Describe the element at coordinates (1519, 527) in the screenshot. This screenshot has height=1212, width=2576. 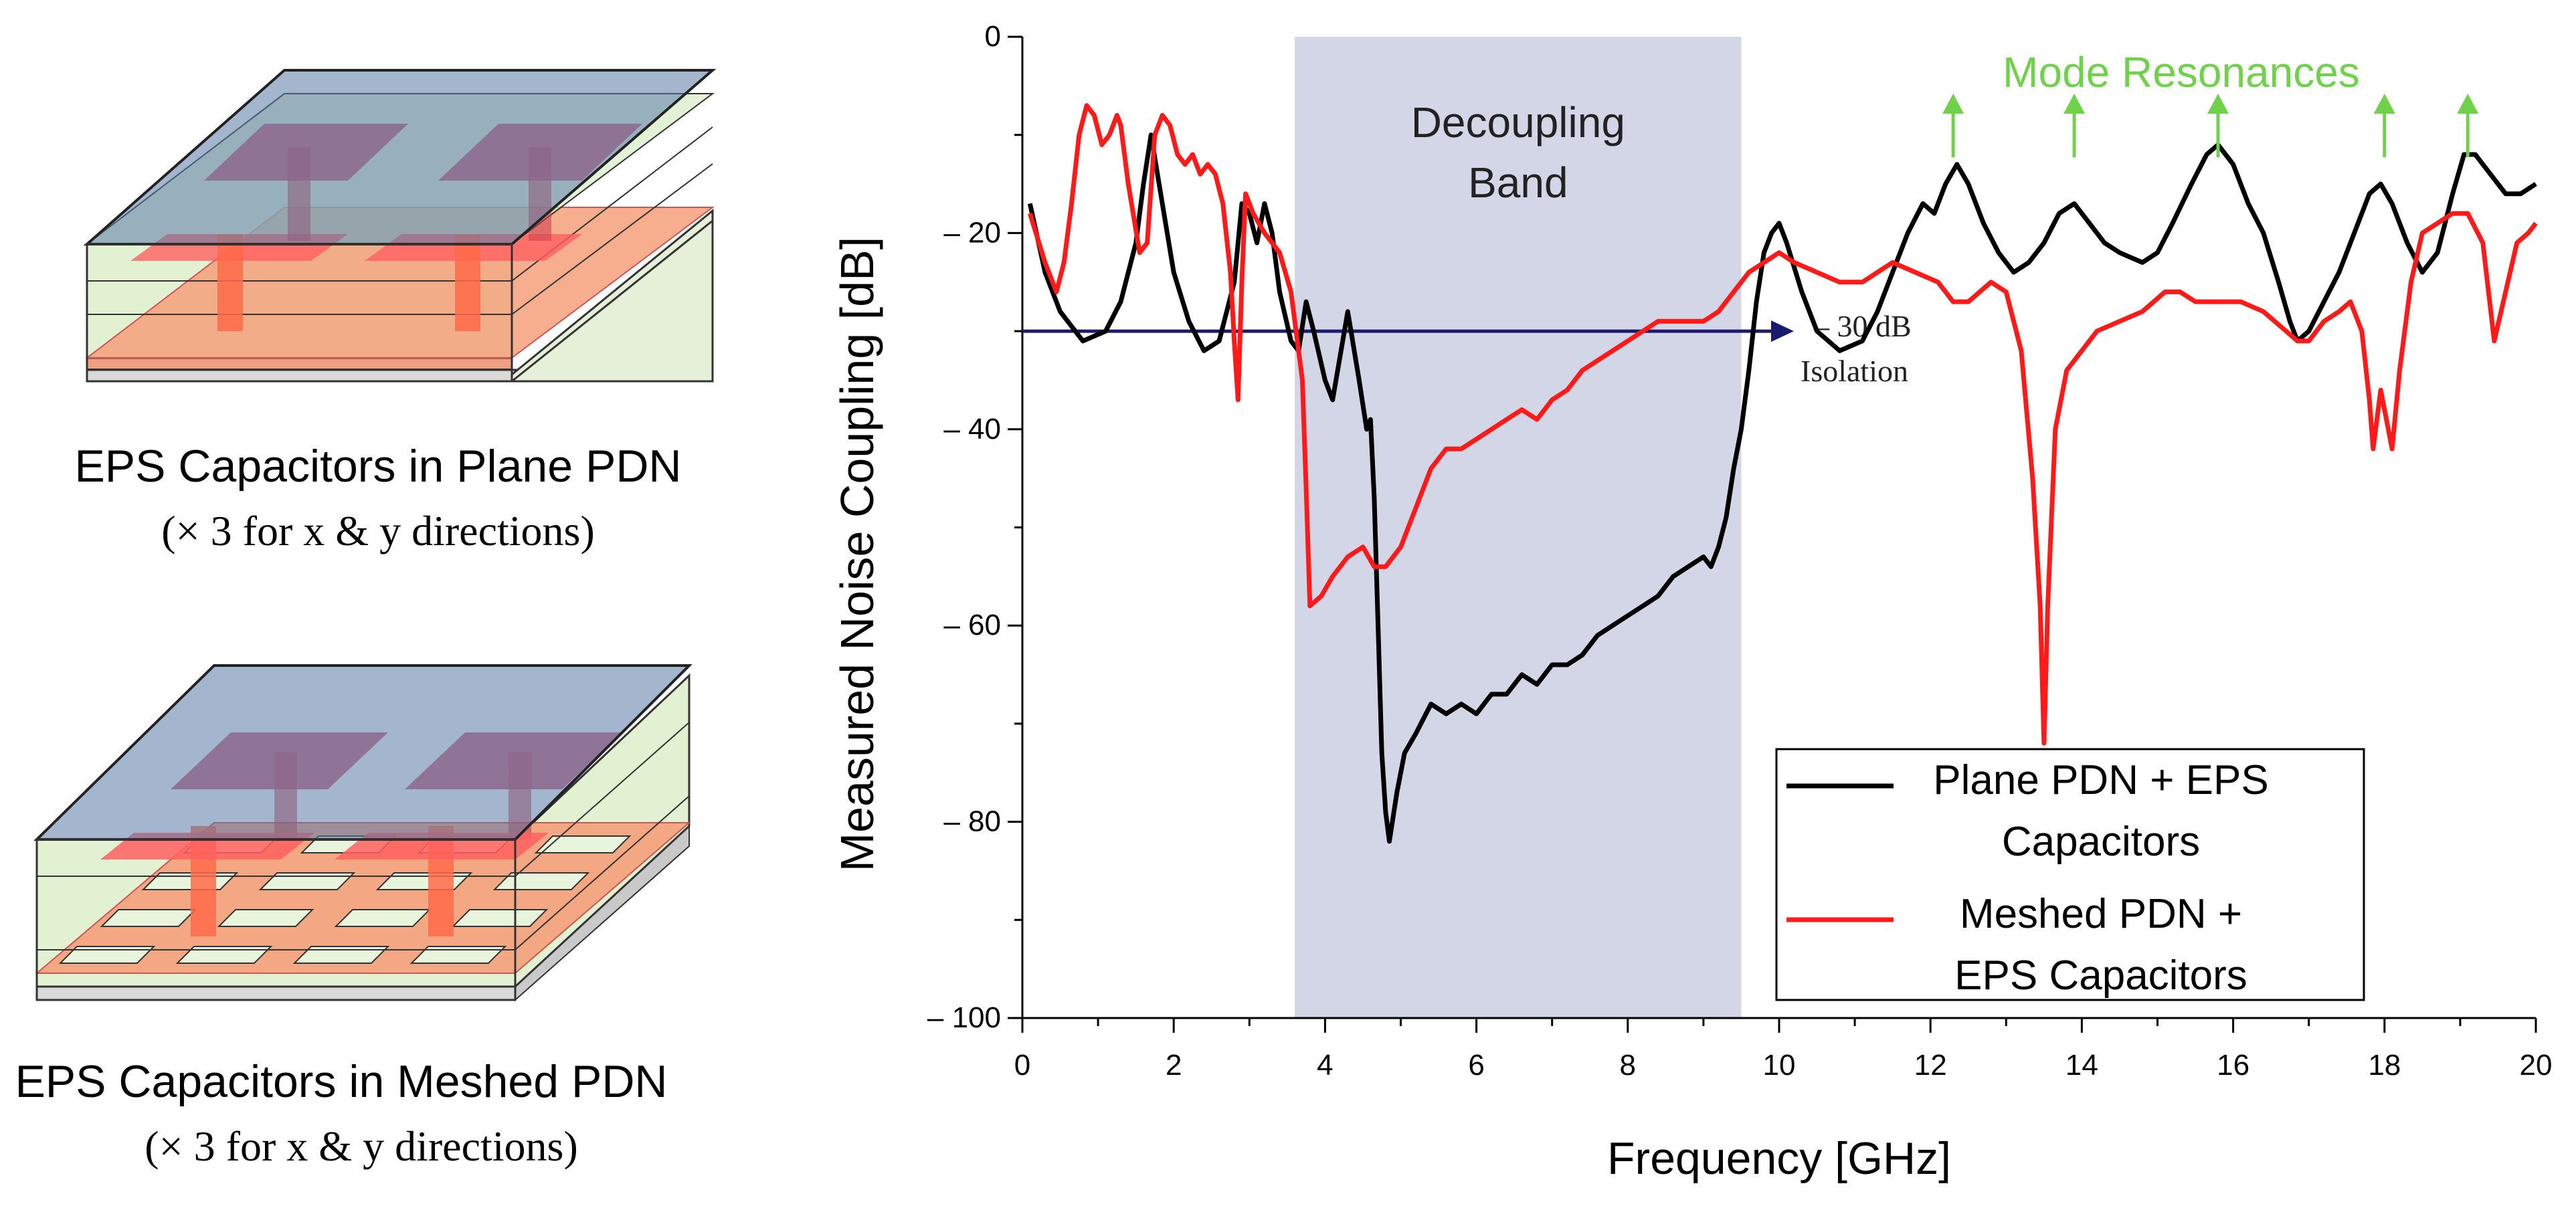
I see `decoupling-band` at that location.